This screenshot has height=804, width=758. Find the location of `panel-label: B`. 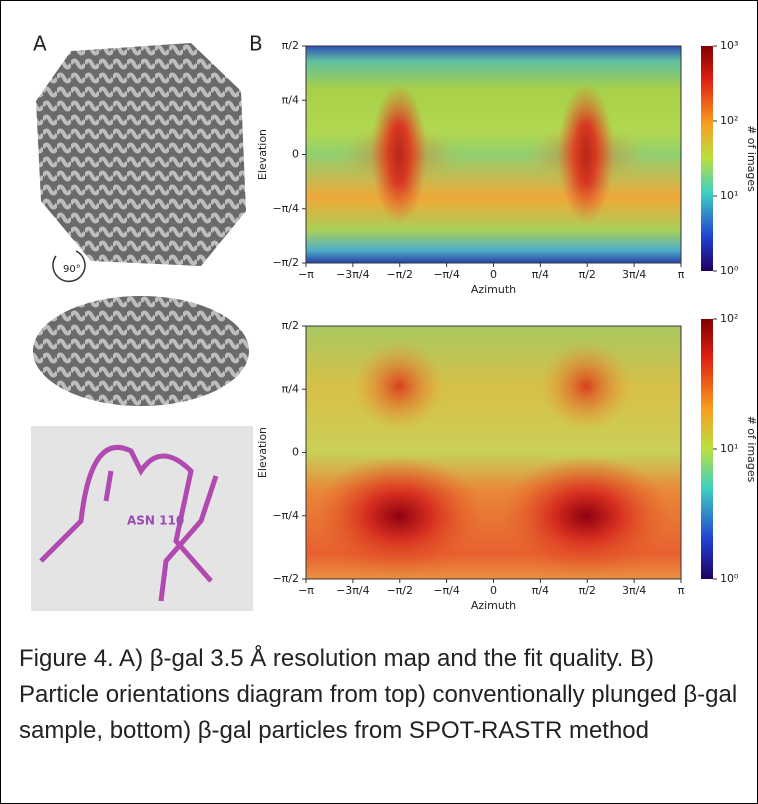

panel-label: B is located at coordinates (256, 44).